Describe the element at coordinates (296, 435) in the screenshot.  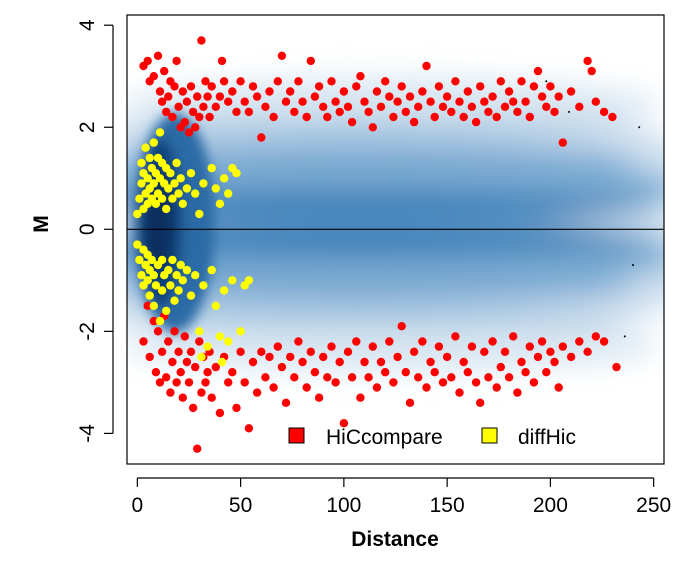
I see `legend-swatch-hiccompare` at that location.